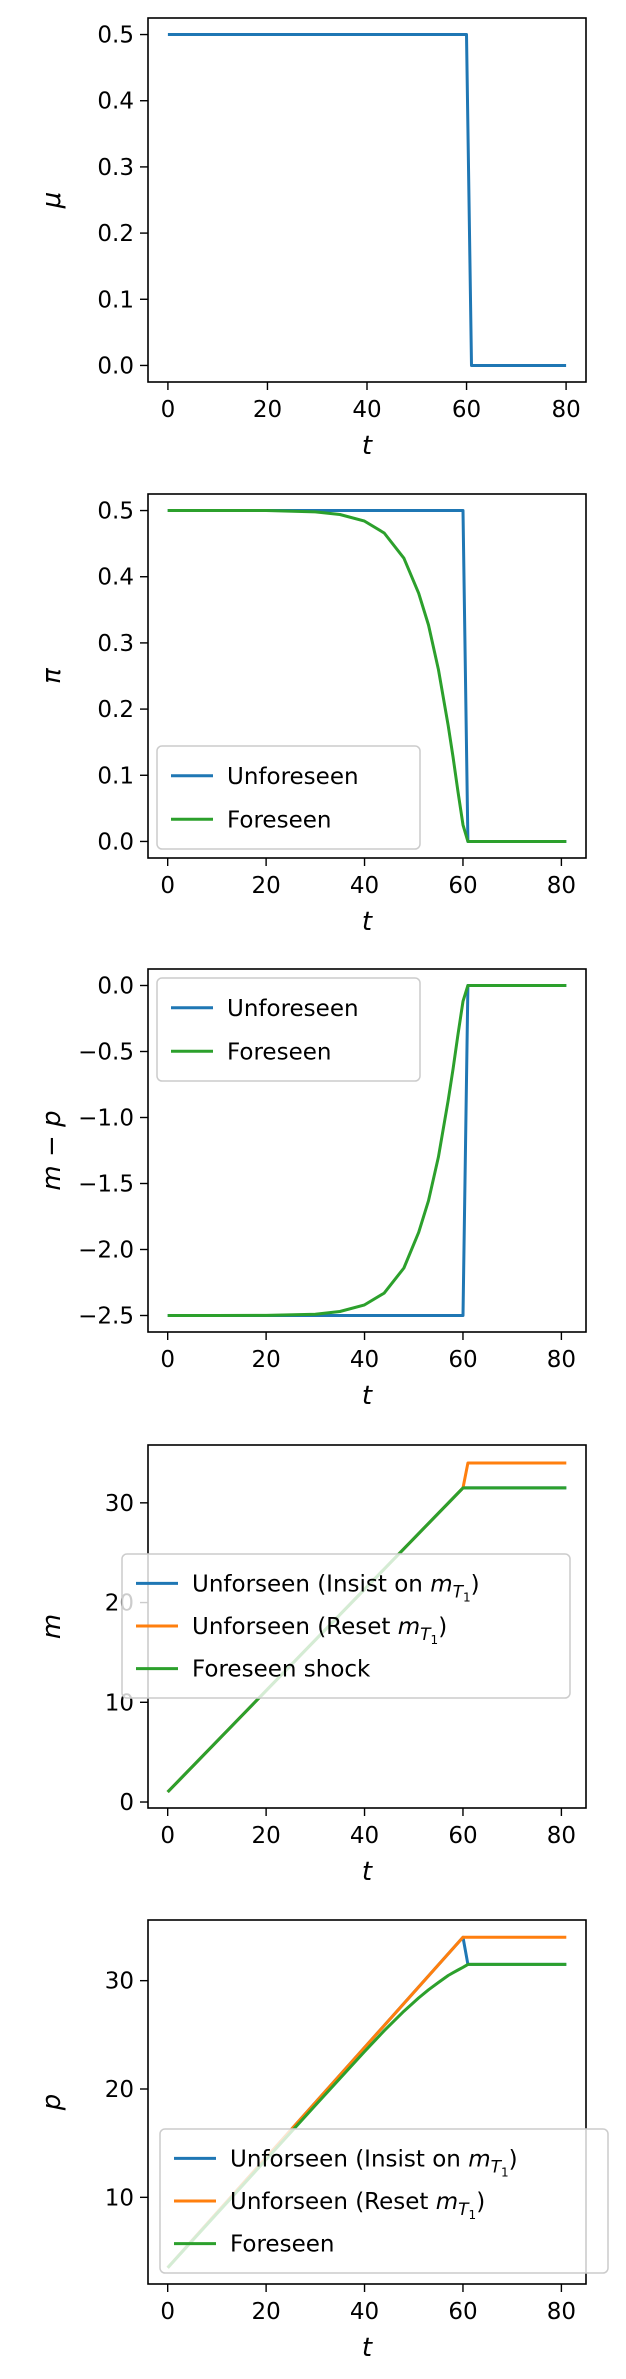 This screenshot has width=626, height=2379. I want to click on y-axis-label: π, so click(52, 676).